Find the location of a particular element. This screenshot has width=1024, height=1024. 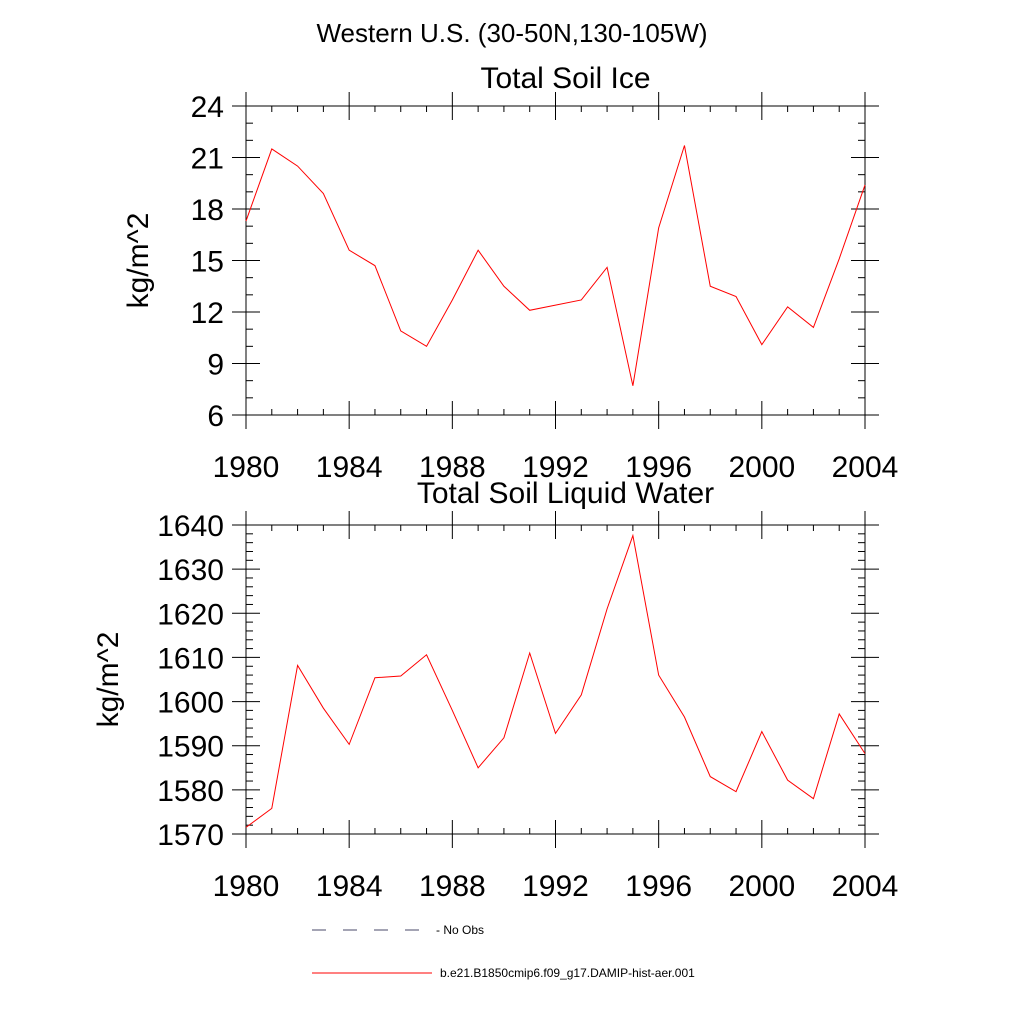

y-tick-label: 9 is located at coordinates (215, 365).